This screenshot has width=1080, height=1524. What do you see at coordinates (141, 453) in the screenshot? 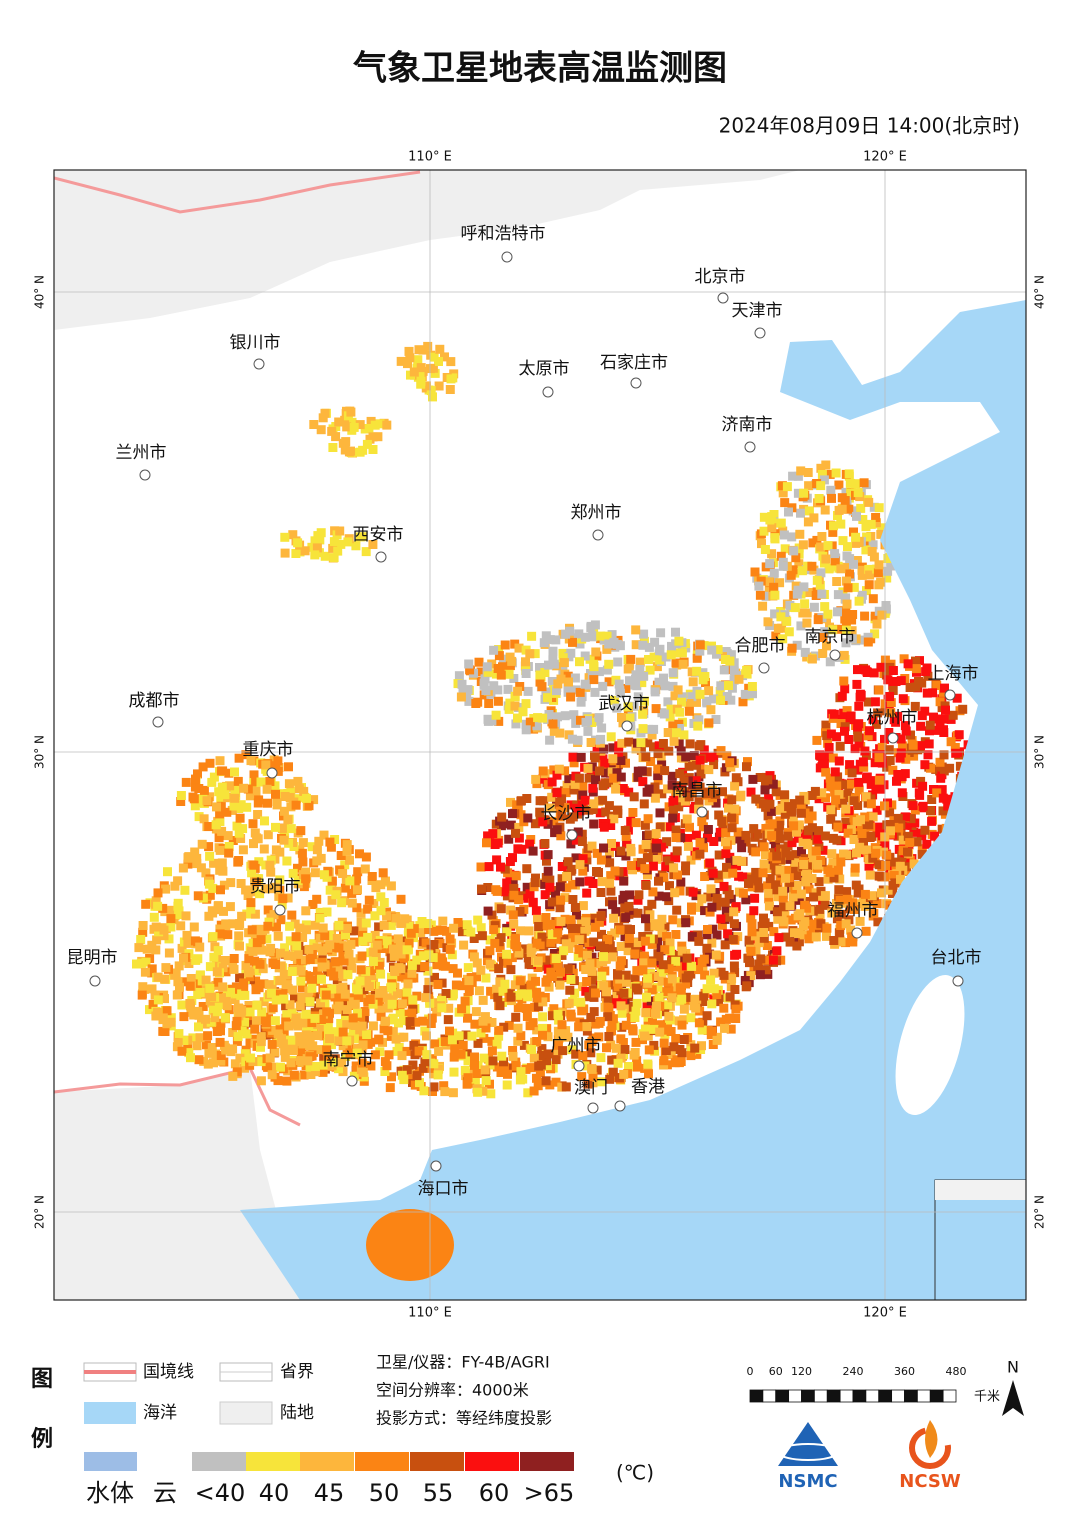
I see `city-label: 兰州市` at bounding box center [141, 453].